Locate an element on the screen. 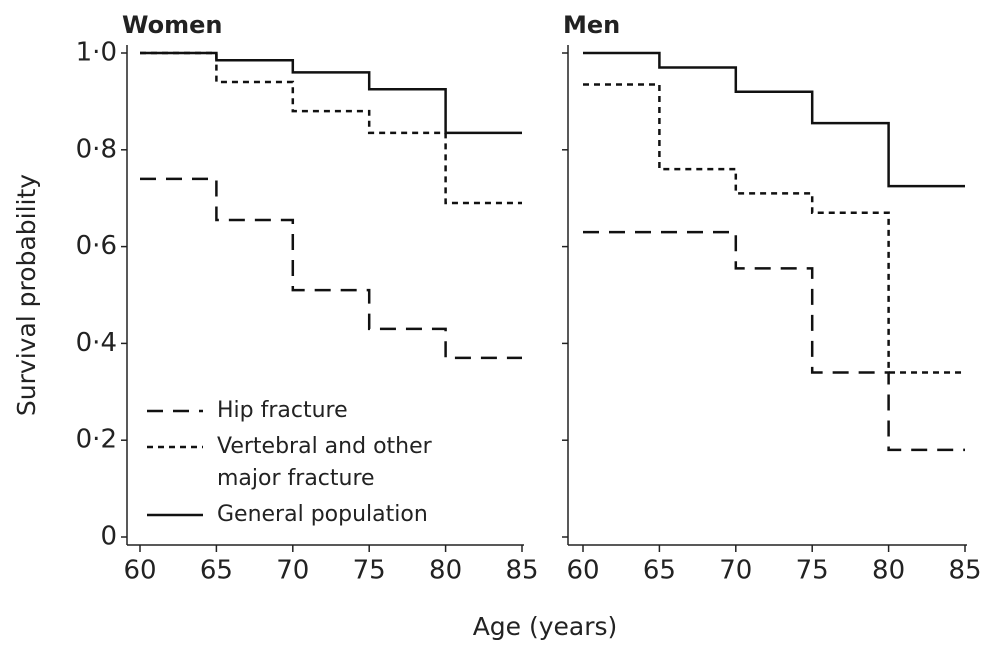 The height and width of the screenshot is (648, 991). legend-label: General population is located at coordinates (322, 514).